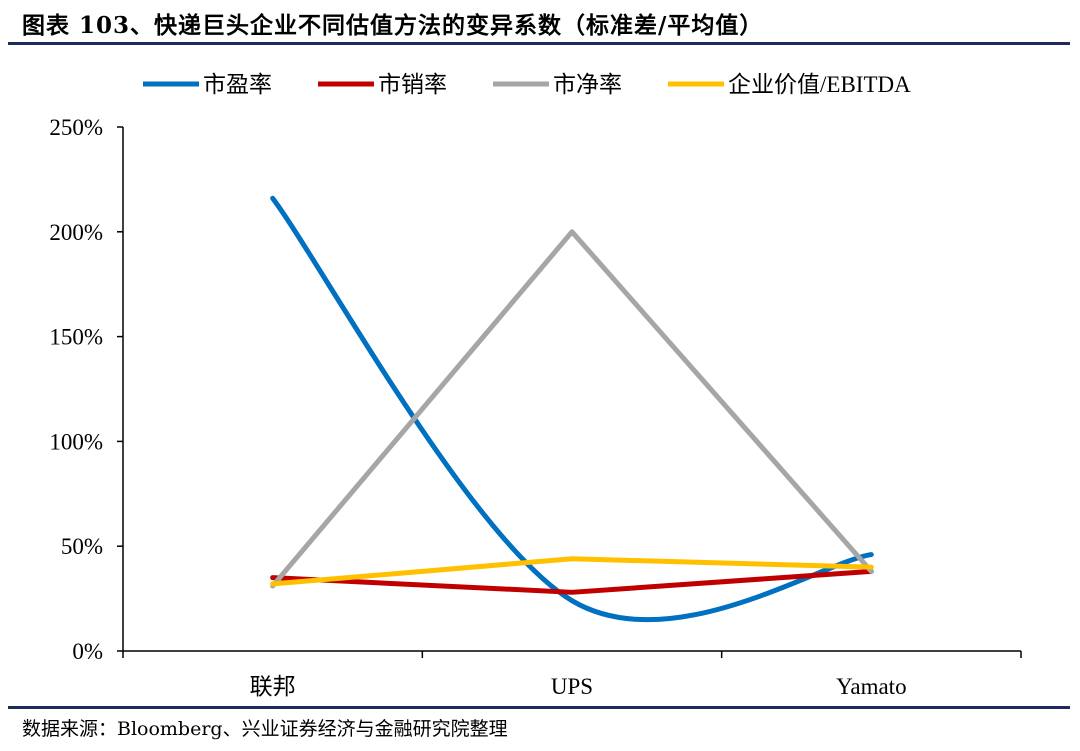 This screenshot has width=1080, height=751. Describe the element at coordinates (76, 441) in the screenshot. I see `y-tick-label: 100%` at that location.